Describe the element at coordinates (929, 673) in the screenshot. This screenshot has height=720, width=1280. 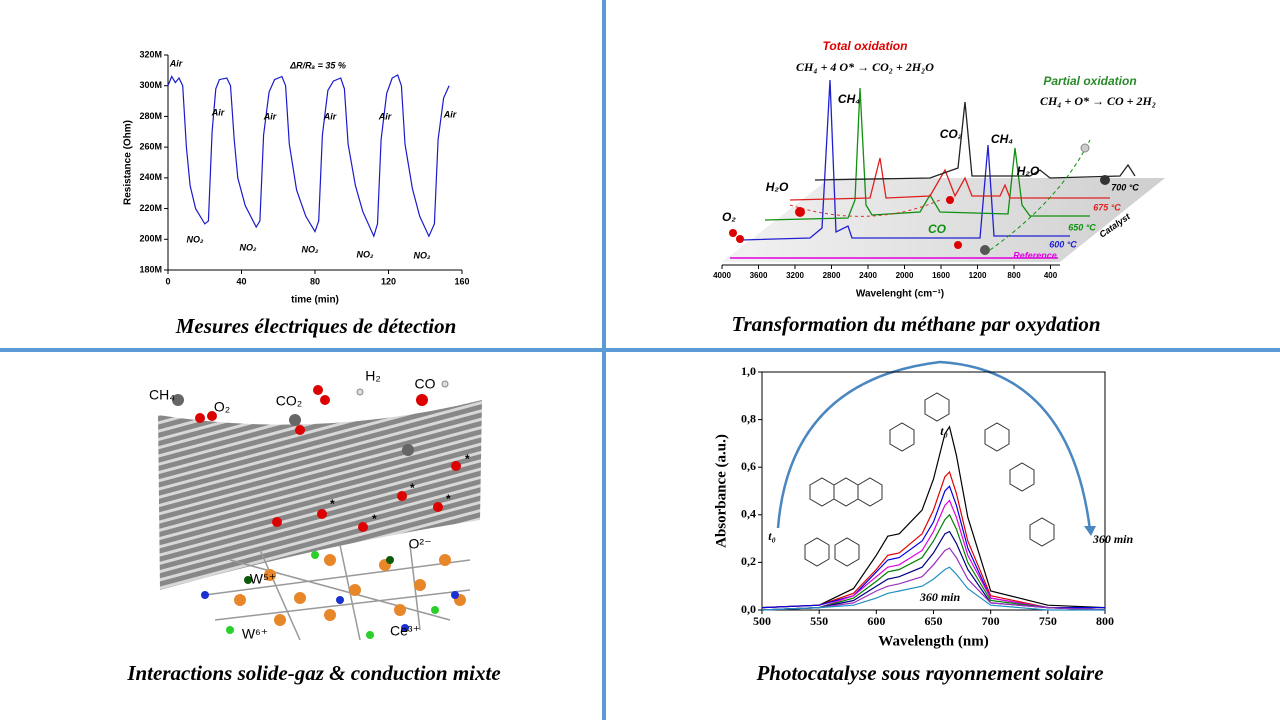
I see `caption: Photocatalyse sous rayonnement solaire` at that location.